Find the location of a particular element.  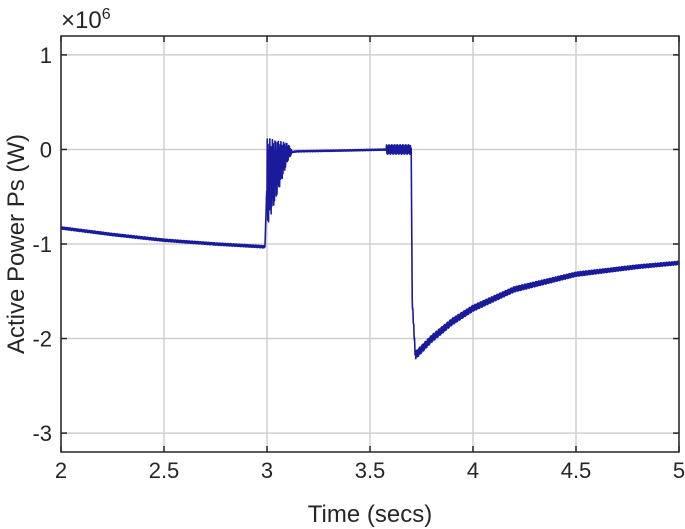

y-exponent-power: 6 is located at coordinates (106, 14).